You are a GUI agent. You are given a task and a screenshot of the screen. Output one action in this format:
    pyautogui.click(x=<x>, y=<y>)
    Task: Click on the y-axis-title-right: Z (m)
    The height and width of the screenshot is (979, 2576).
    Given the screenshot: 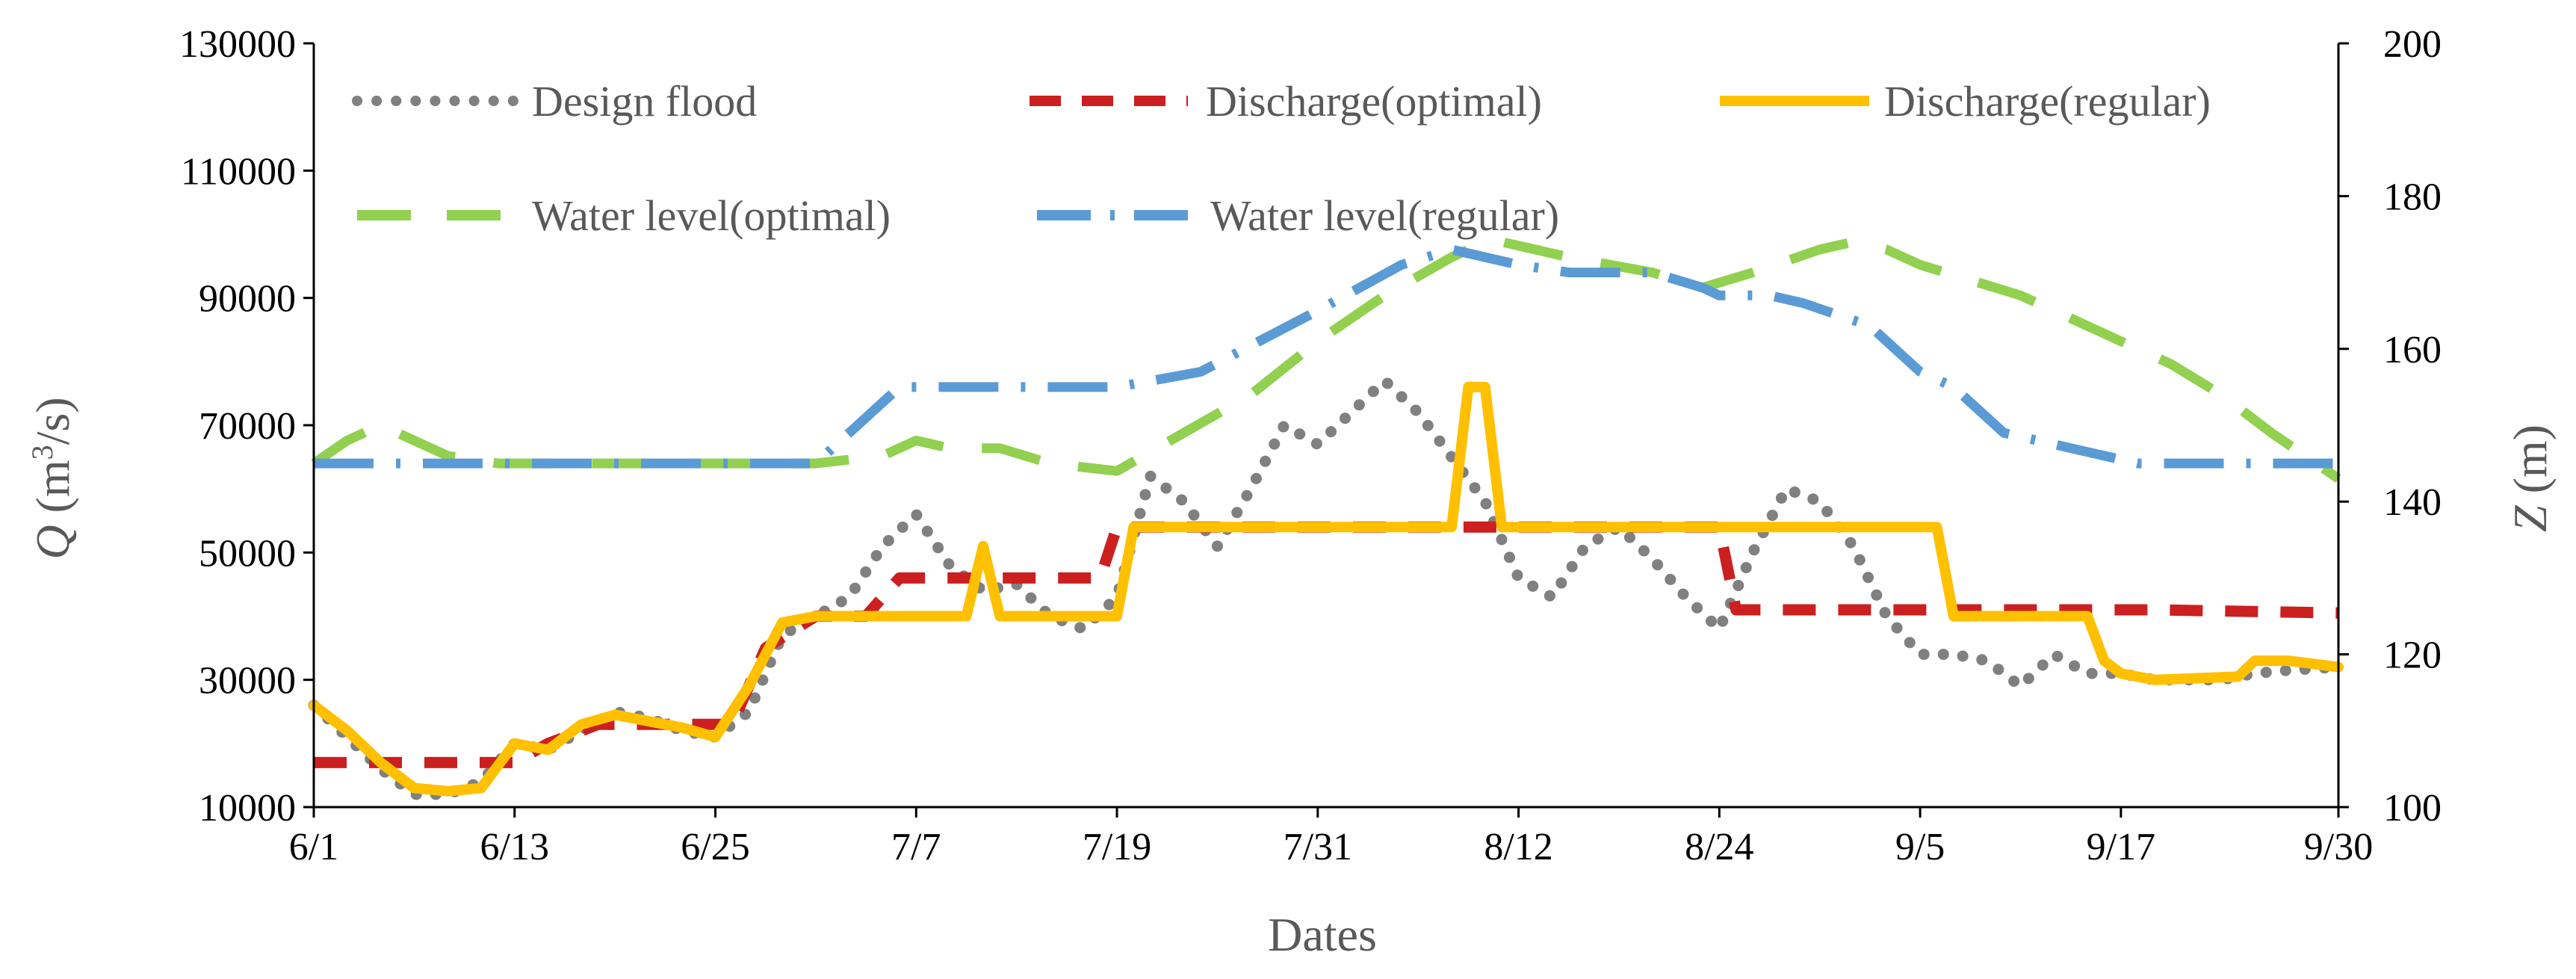 What is the action you would take?
    pyautogui.click(x=2530, y=478)
    